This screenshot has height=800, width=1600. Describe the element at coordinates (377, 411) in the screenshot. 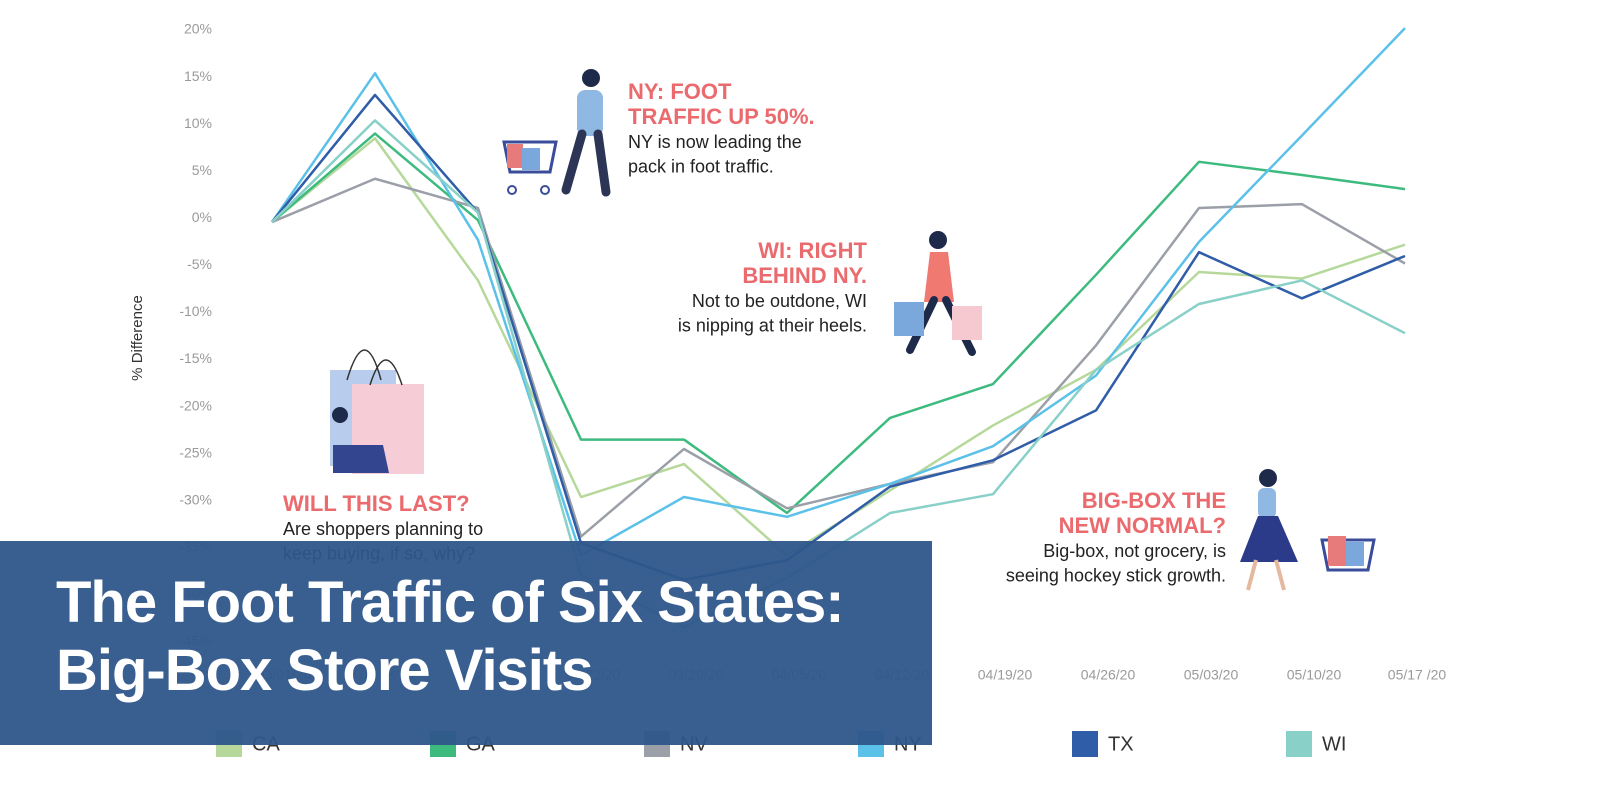

I see `illustration-will` at that location.